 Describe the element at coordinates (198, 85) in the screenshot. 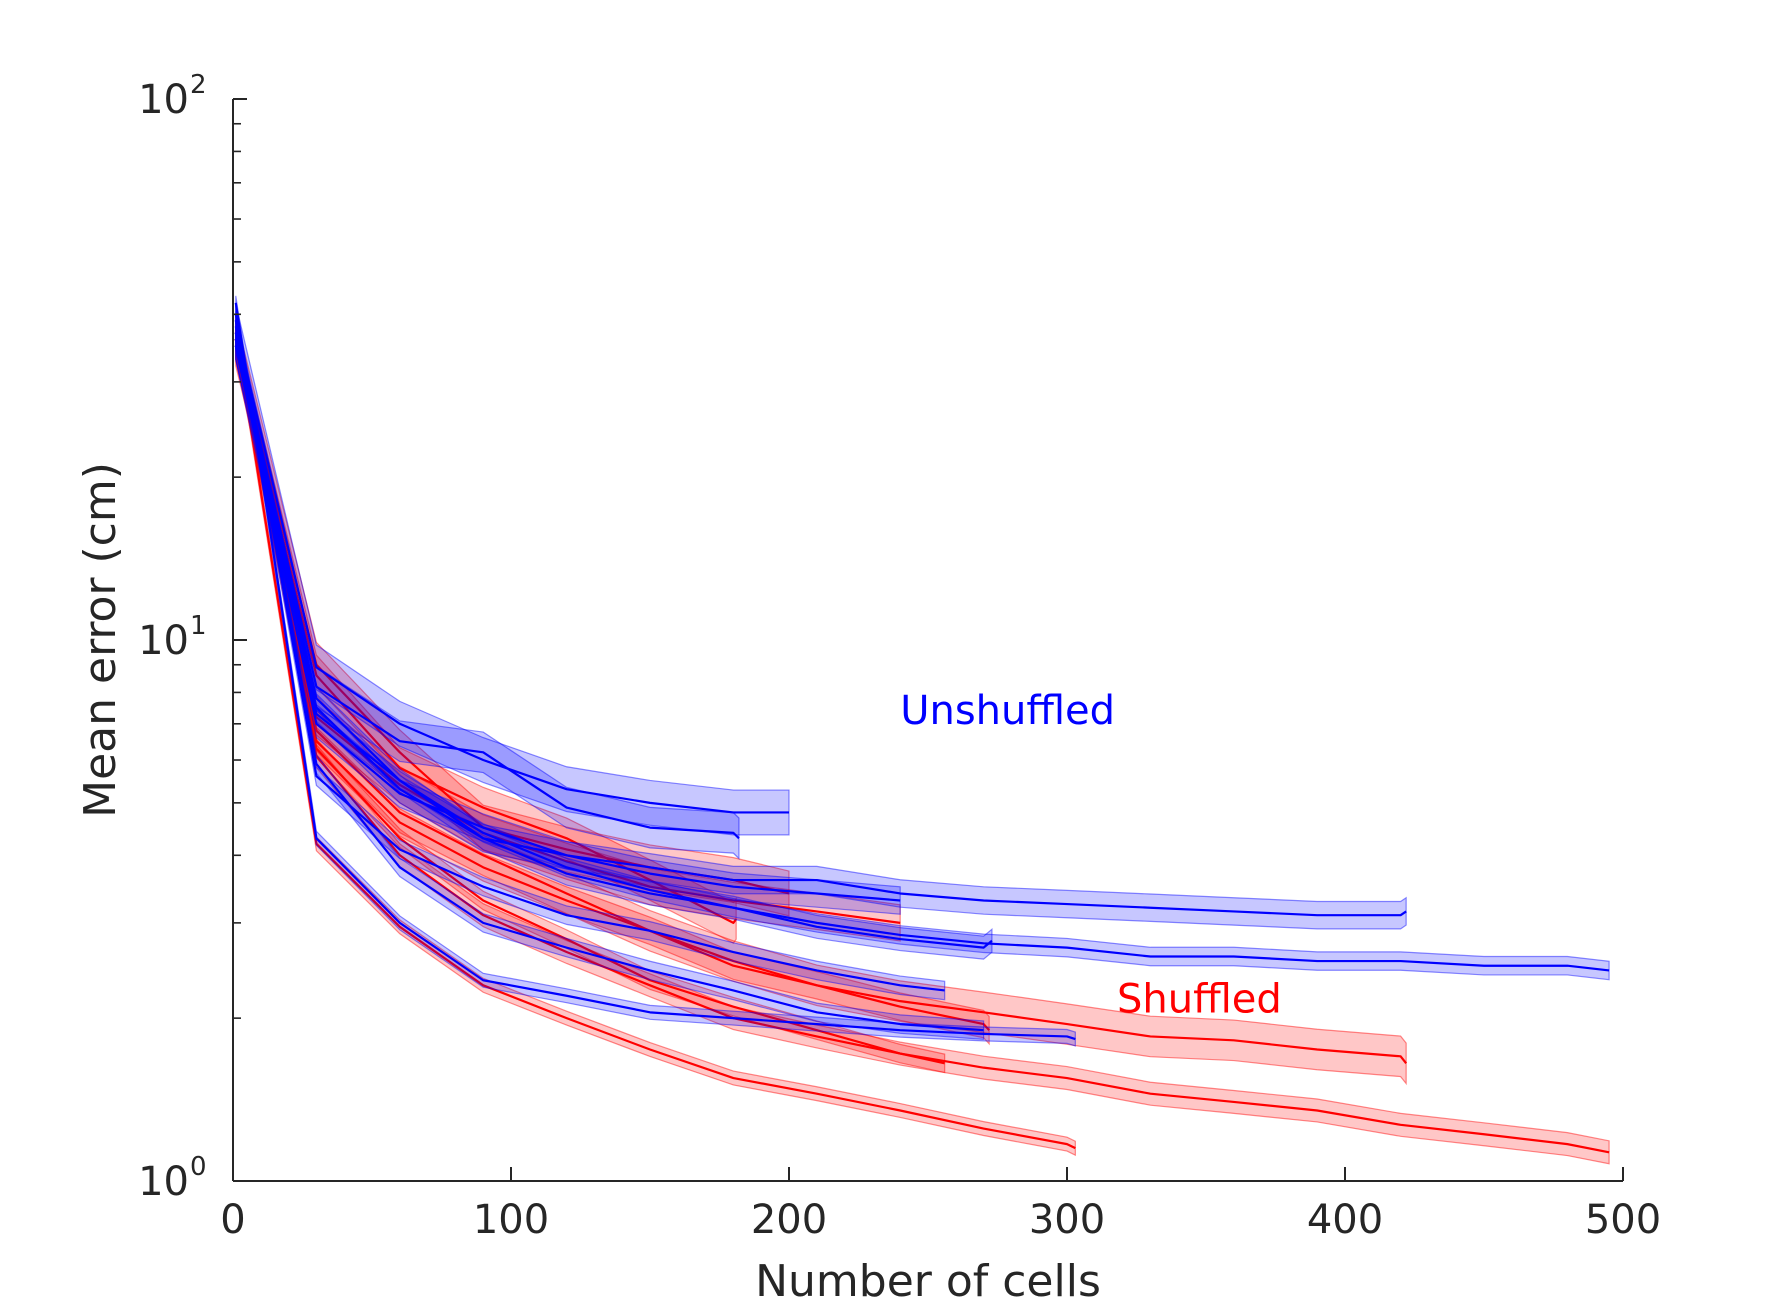

I see `y-tick-exponent: 2` at that location.